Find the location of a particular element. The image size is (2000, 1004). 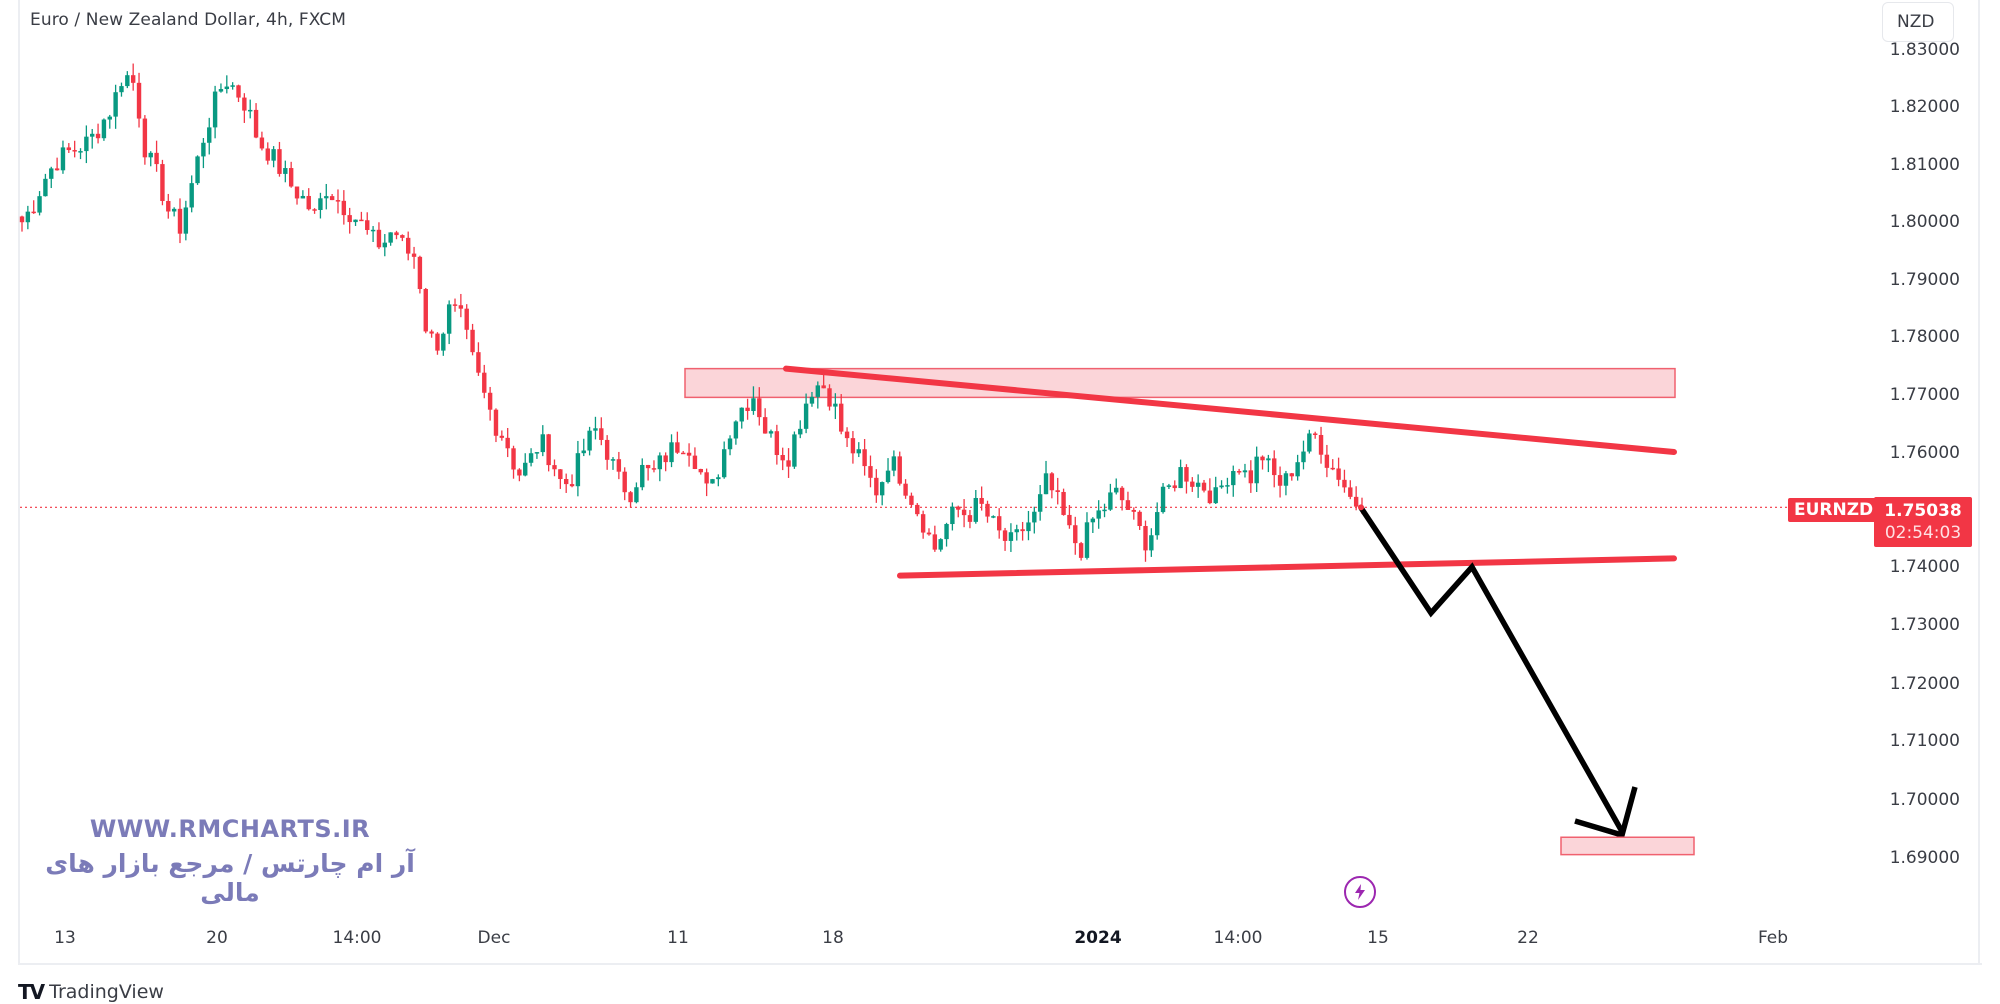

lightning-glyph-icon is located at coordinates (1360, 892).